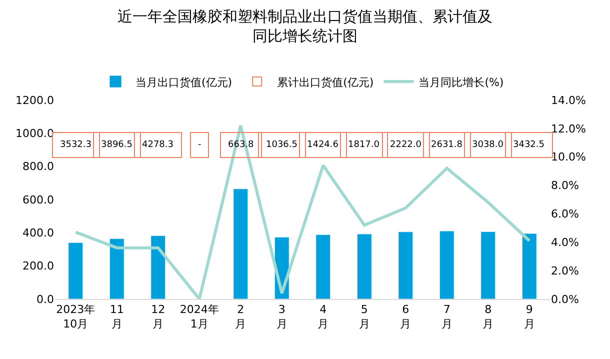 This screenshot has height=359, width=610. Describe the element at coordinates (568, 100) in the screenshot. I see `y2-tick-label: 14.0%` at that location.